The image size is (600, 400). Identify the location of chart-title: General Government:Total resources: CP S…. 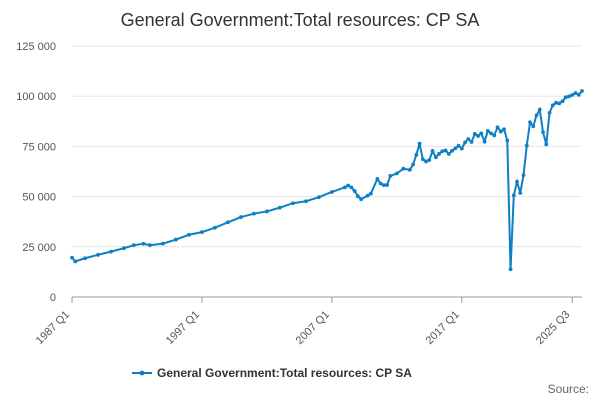
(300, 20).